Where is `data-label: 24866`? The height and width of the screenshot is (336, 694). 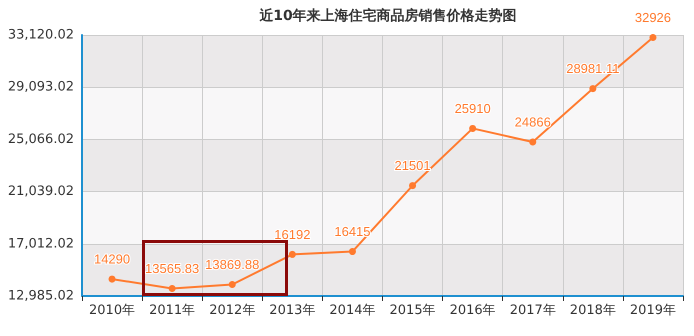
data-label: 24866 is located at coordinates (532, 122).